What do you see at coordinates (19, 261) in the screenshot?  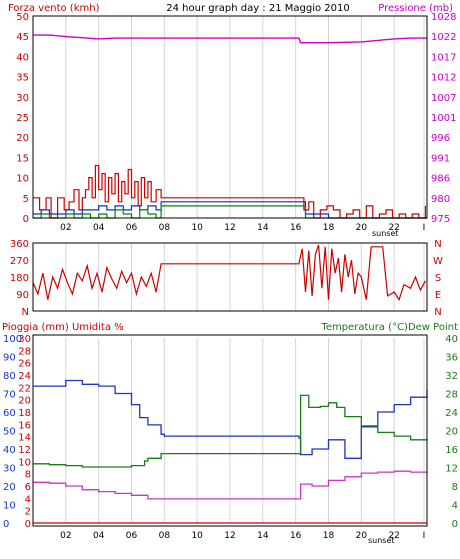 I see `direction-degree-label: 270` at bounding box center [19, 261].